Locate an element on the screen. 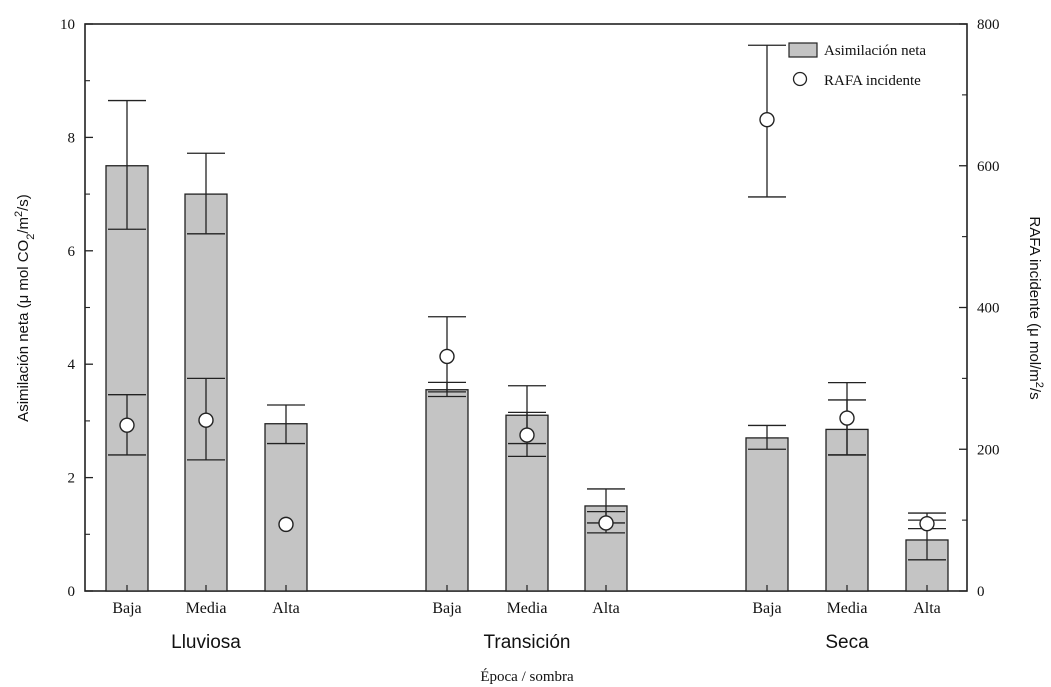  x-axis-labels: Baja Media Alta Baja Media Alta Baja Media Alta is located at coordinates (526, 601).